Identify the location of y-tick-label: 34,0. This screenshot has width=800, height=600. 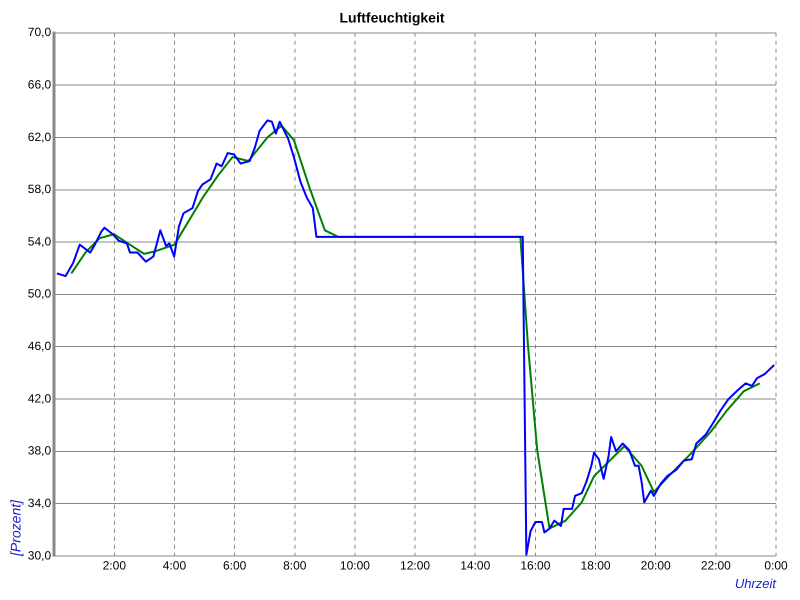
(40, 503).